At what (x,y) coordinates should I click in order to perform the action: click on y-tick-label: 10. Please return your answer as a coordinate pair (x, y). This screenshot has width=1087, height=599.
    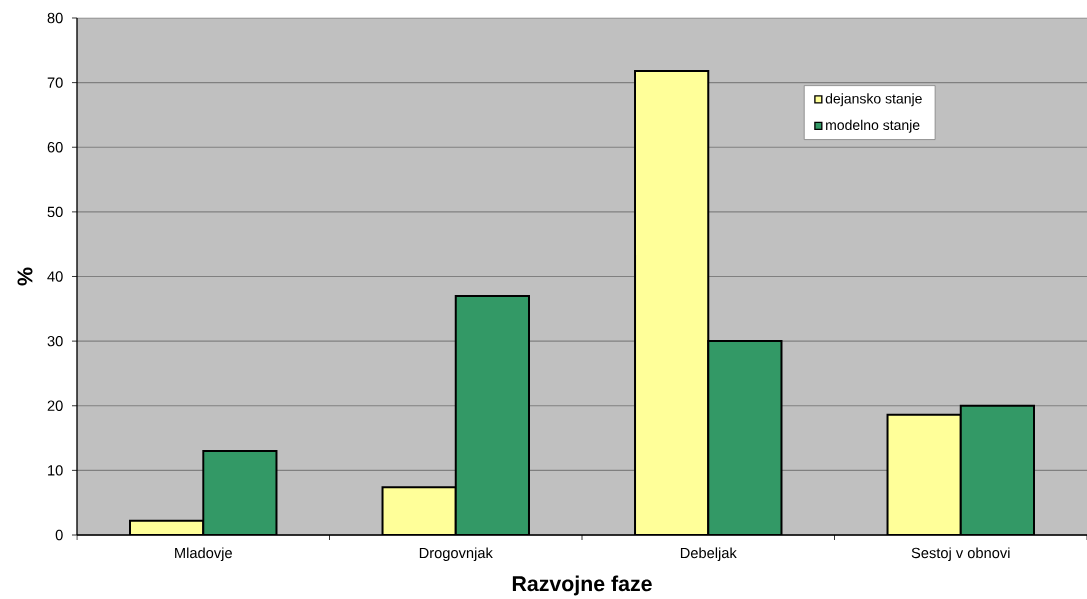
    Looking at the image, I should click on (55, 470).